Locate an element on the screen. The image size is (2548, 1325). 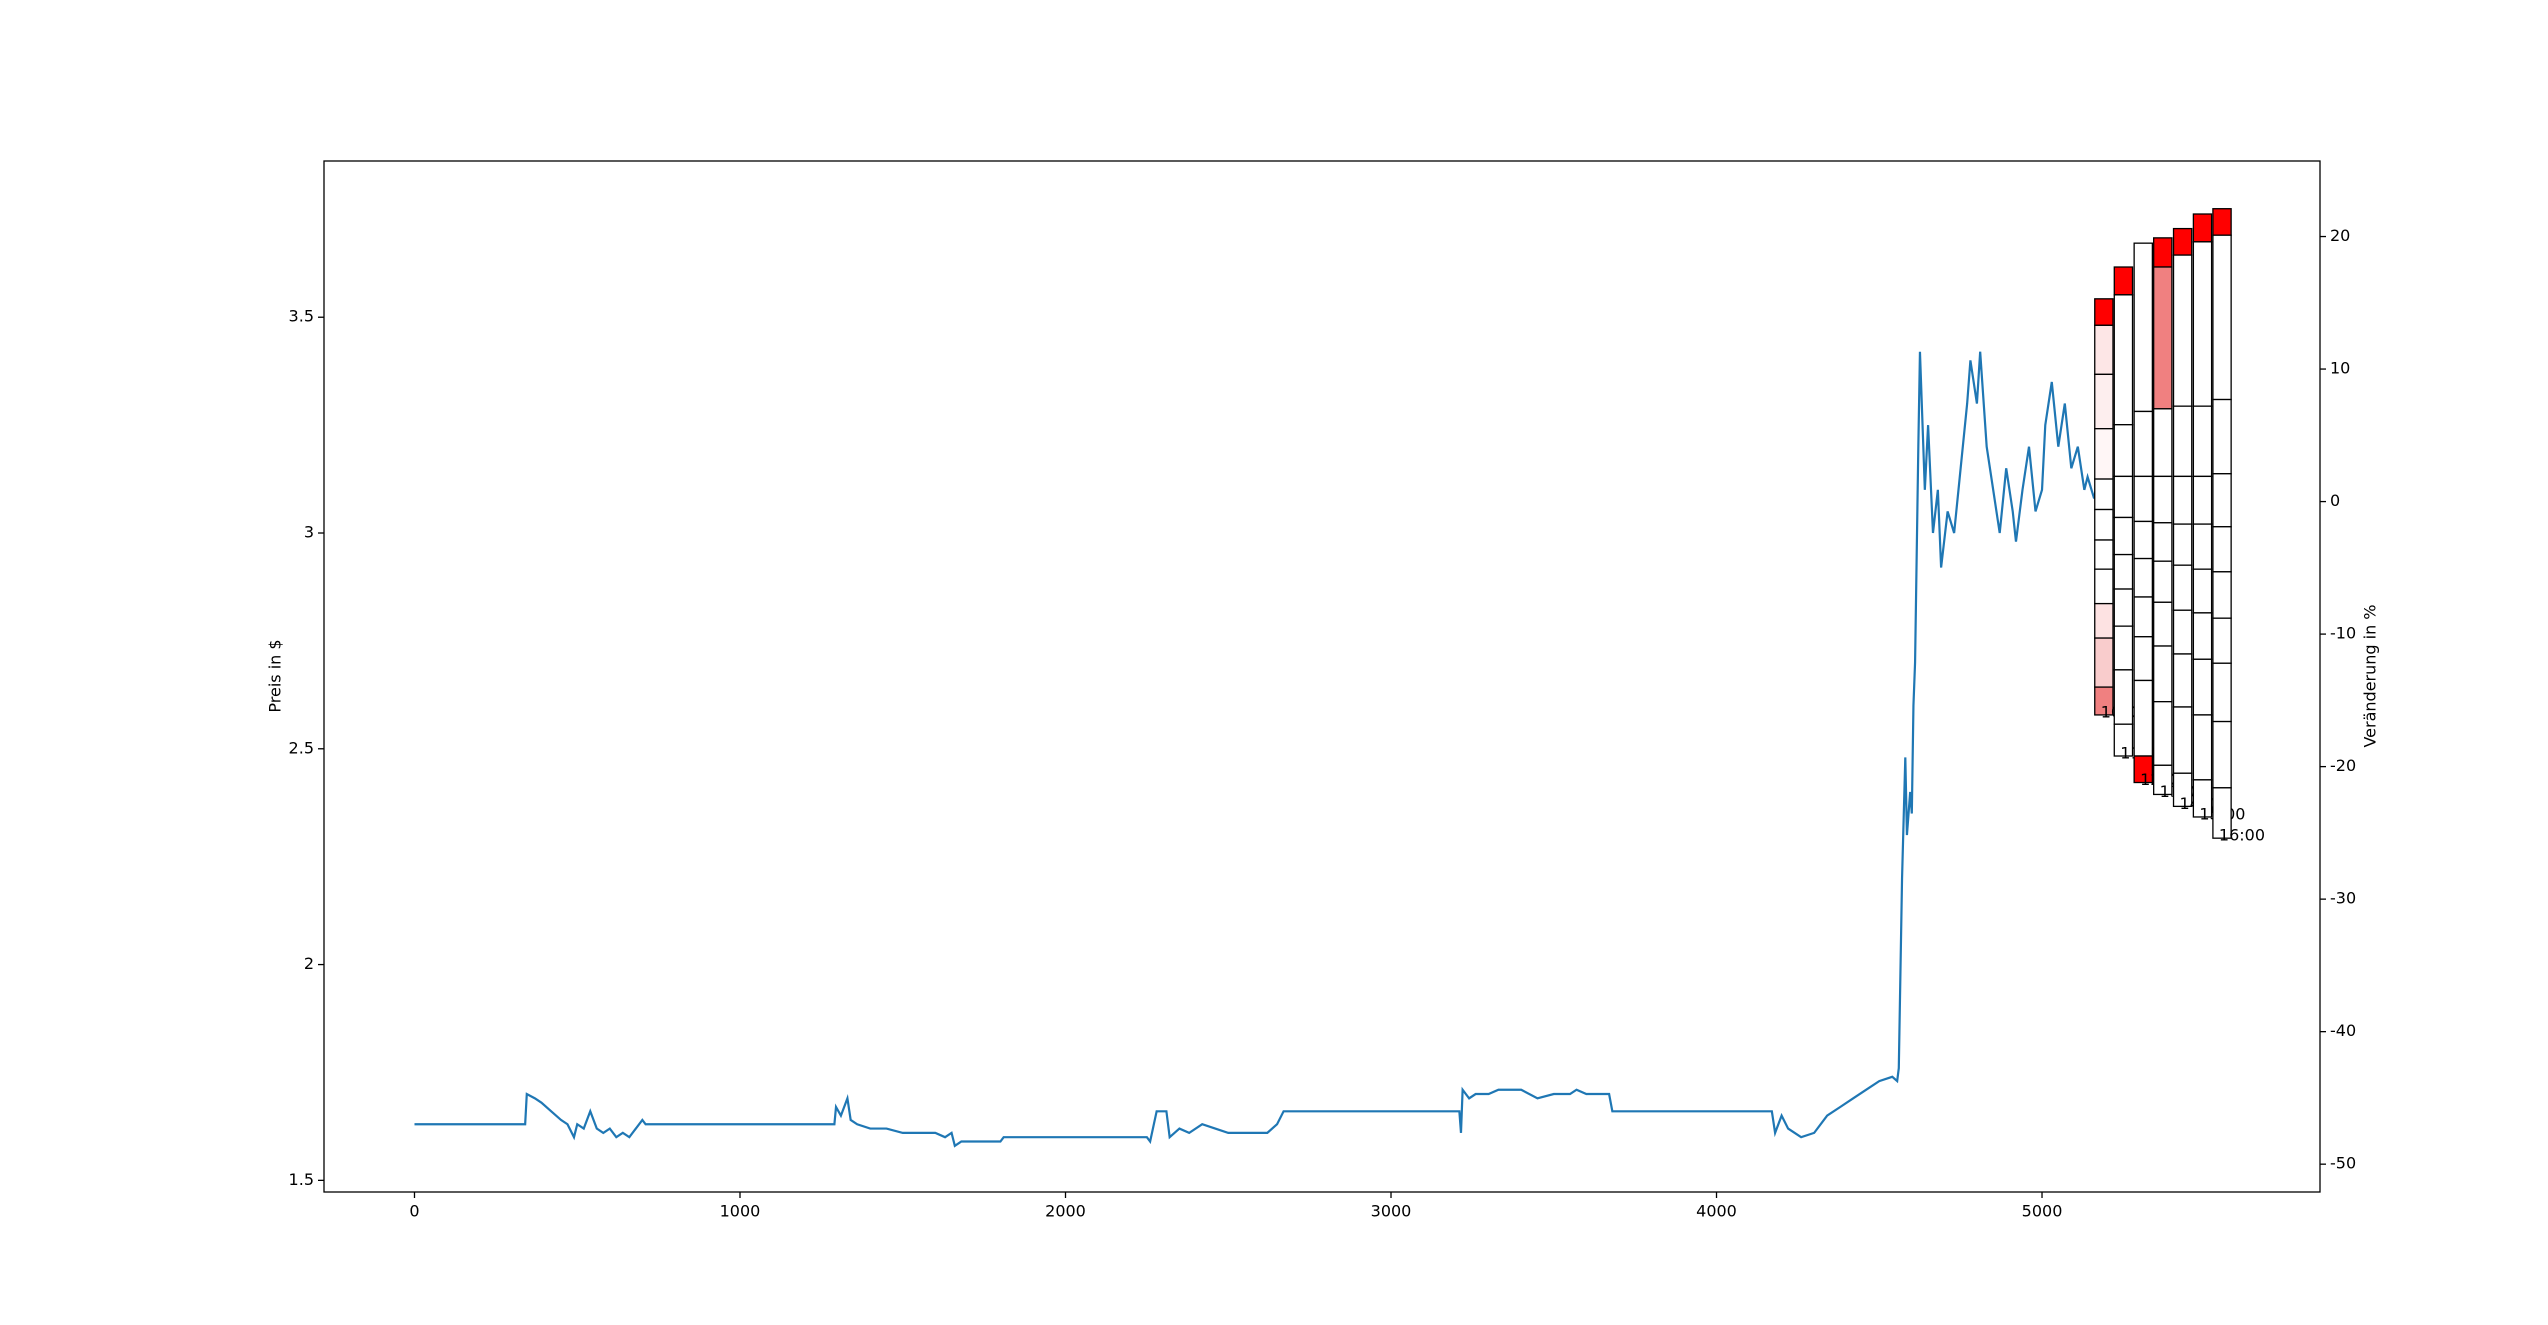
y-tick-label: 2.5 is located at coordinates (301, 747).